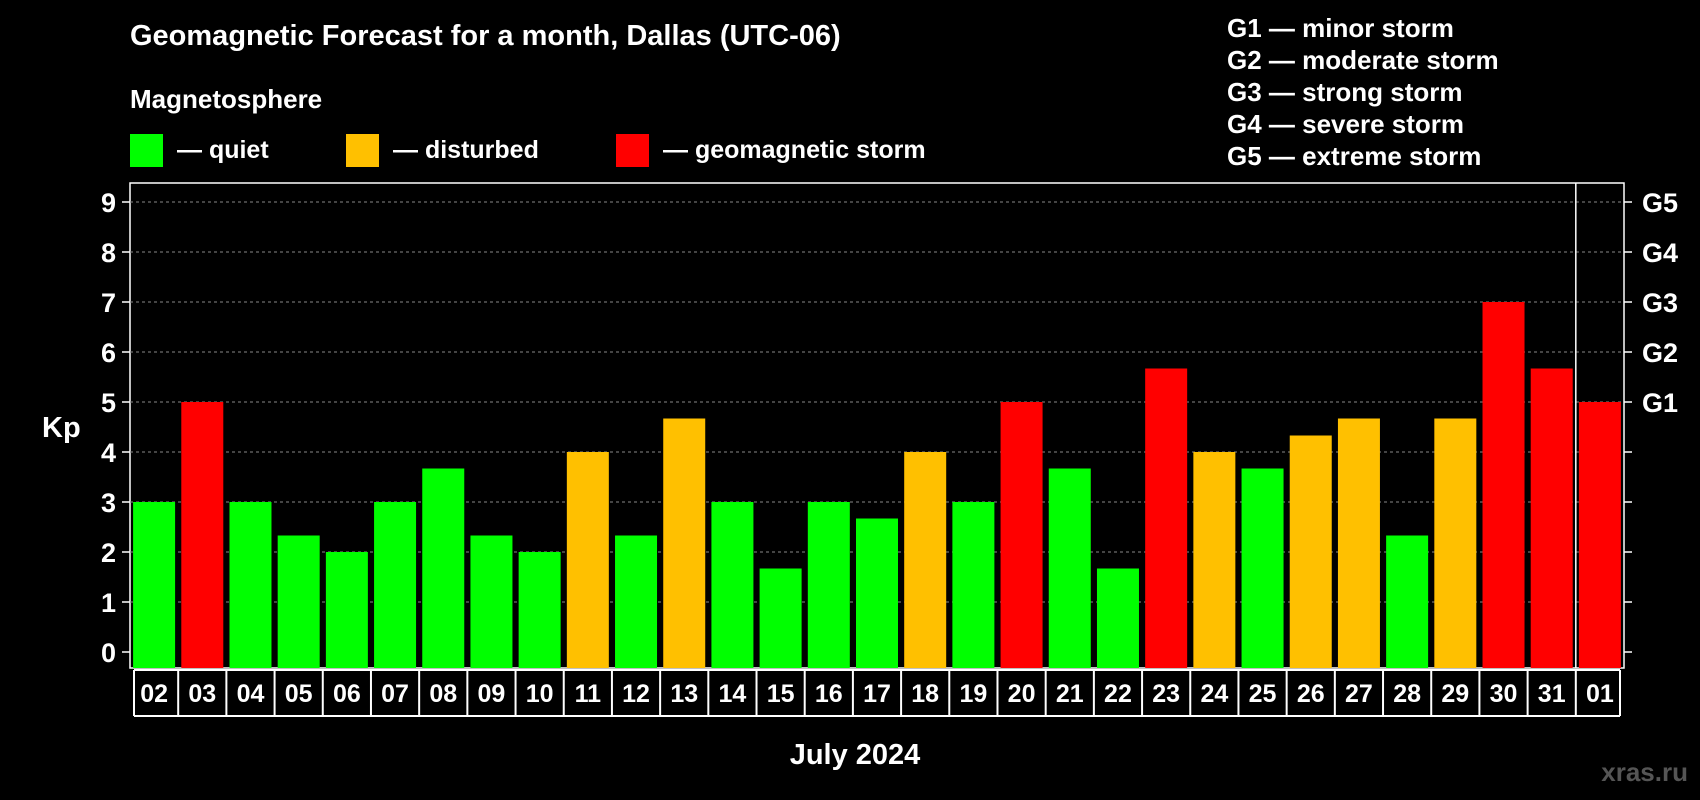 The height and width of the screenshot is (800, 1700). What do you see at coordinates (108, 353) in the screenshot?
I see `y-tick-label: 6` at bounding box center [108, 353].